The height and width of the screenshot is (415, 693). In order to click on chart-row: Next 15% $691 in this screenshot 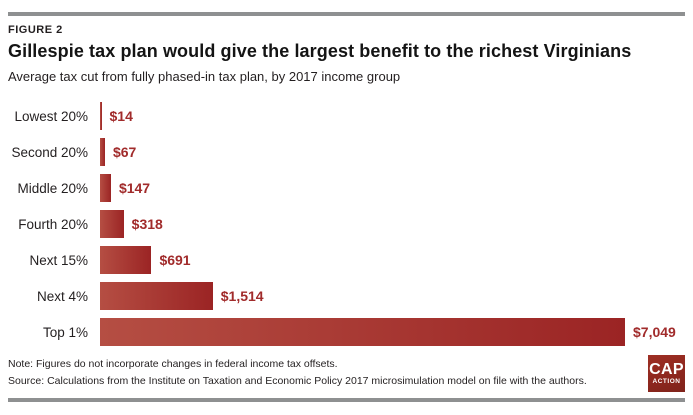, I will do `click(346, 260)`.